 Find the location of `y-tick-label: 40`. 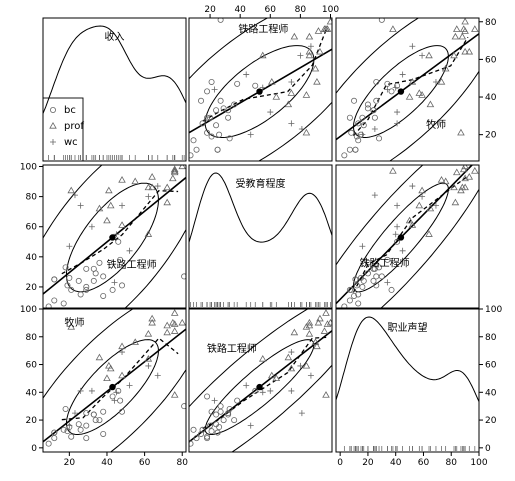

y-tick-label: 40 is located at coordinates (32, 393).